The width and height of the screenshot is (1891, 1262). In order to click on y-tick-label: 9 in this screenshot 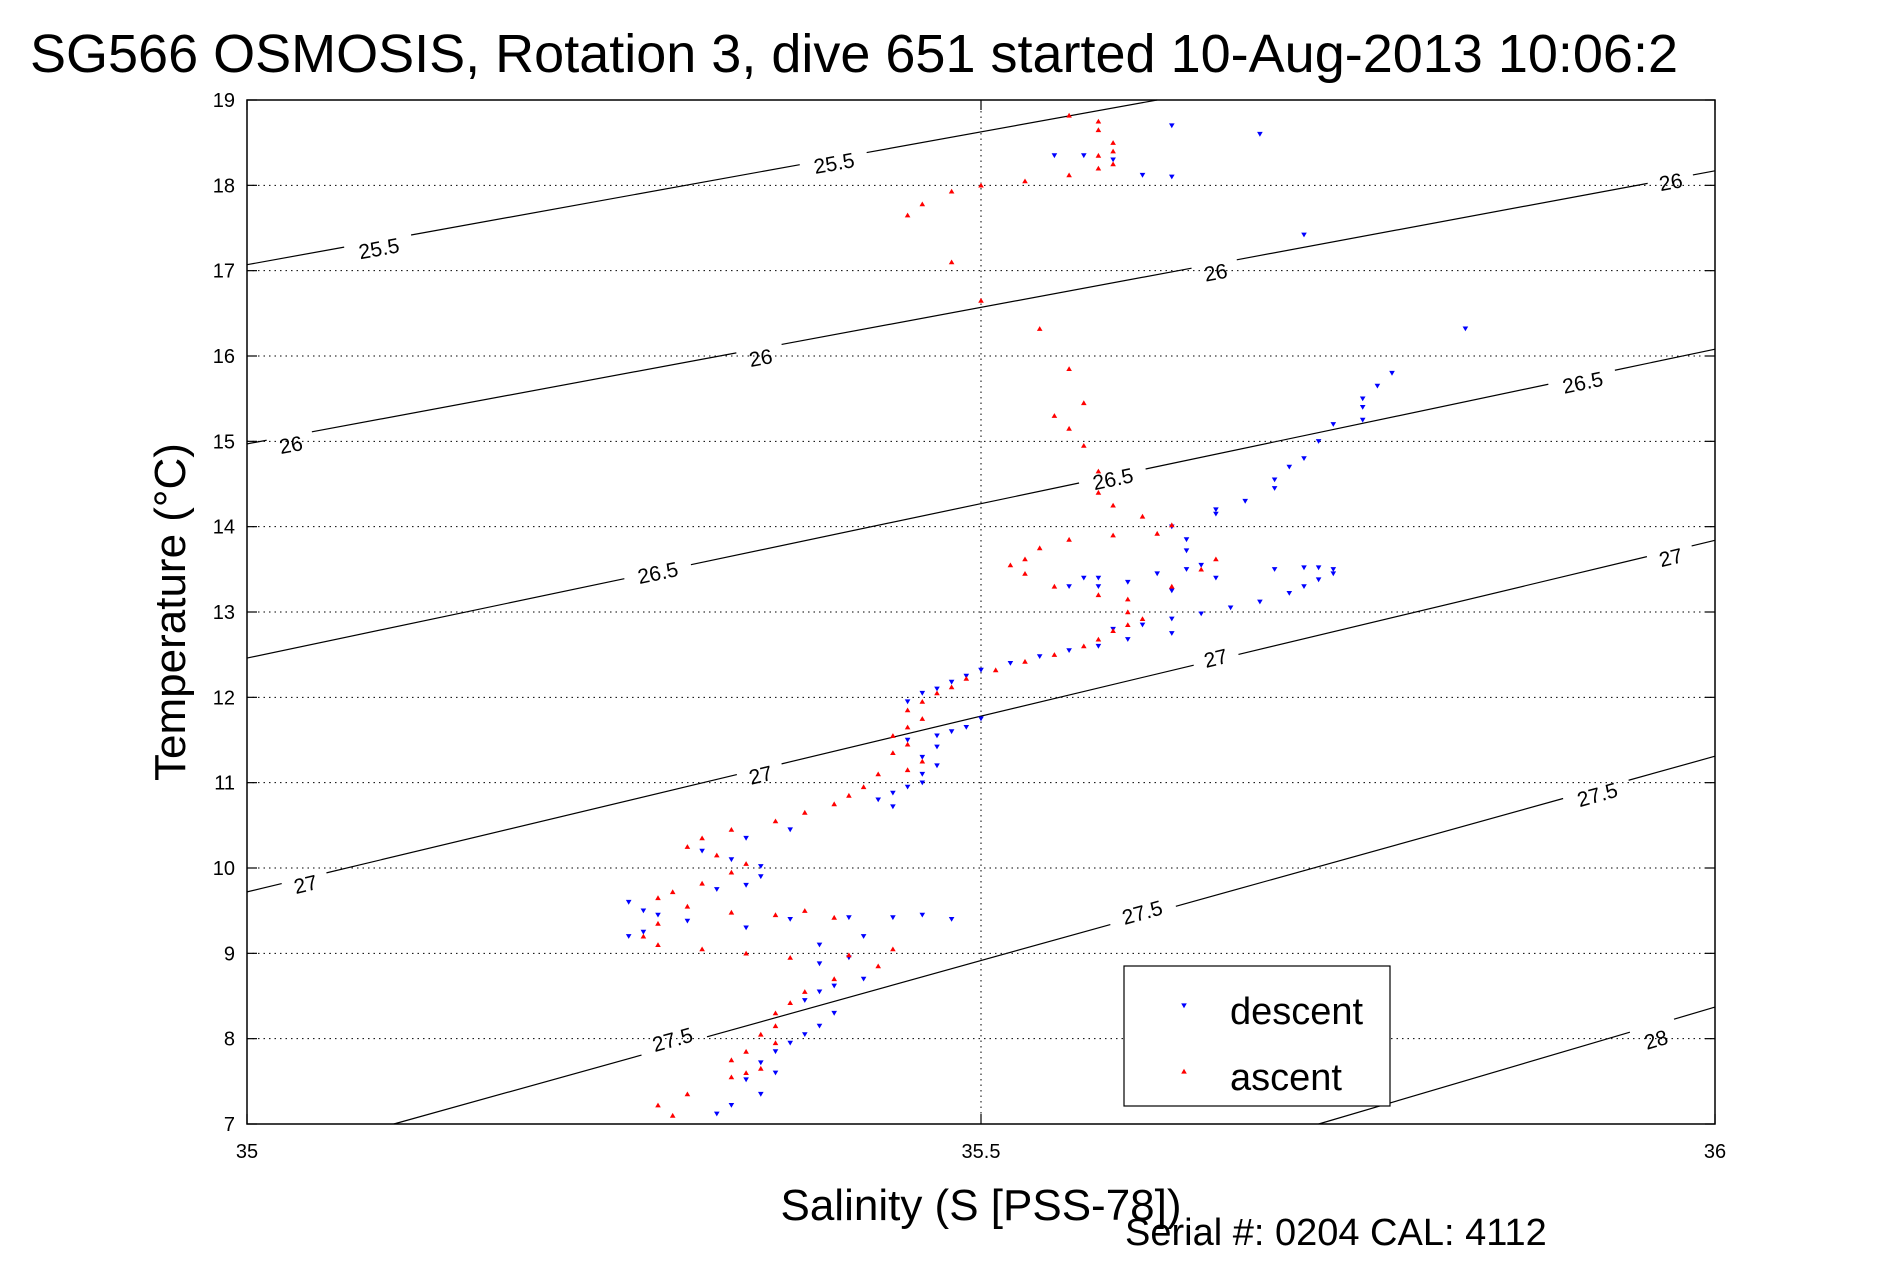, I will do `click(229, 954)`.